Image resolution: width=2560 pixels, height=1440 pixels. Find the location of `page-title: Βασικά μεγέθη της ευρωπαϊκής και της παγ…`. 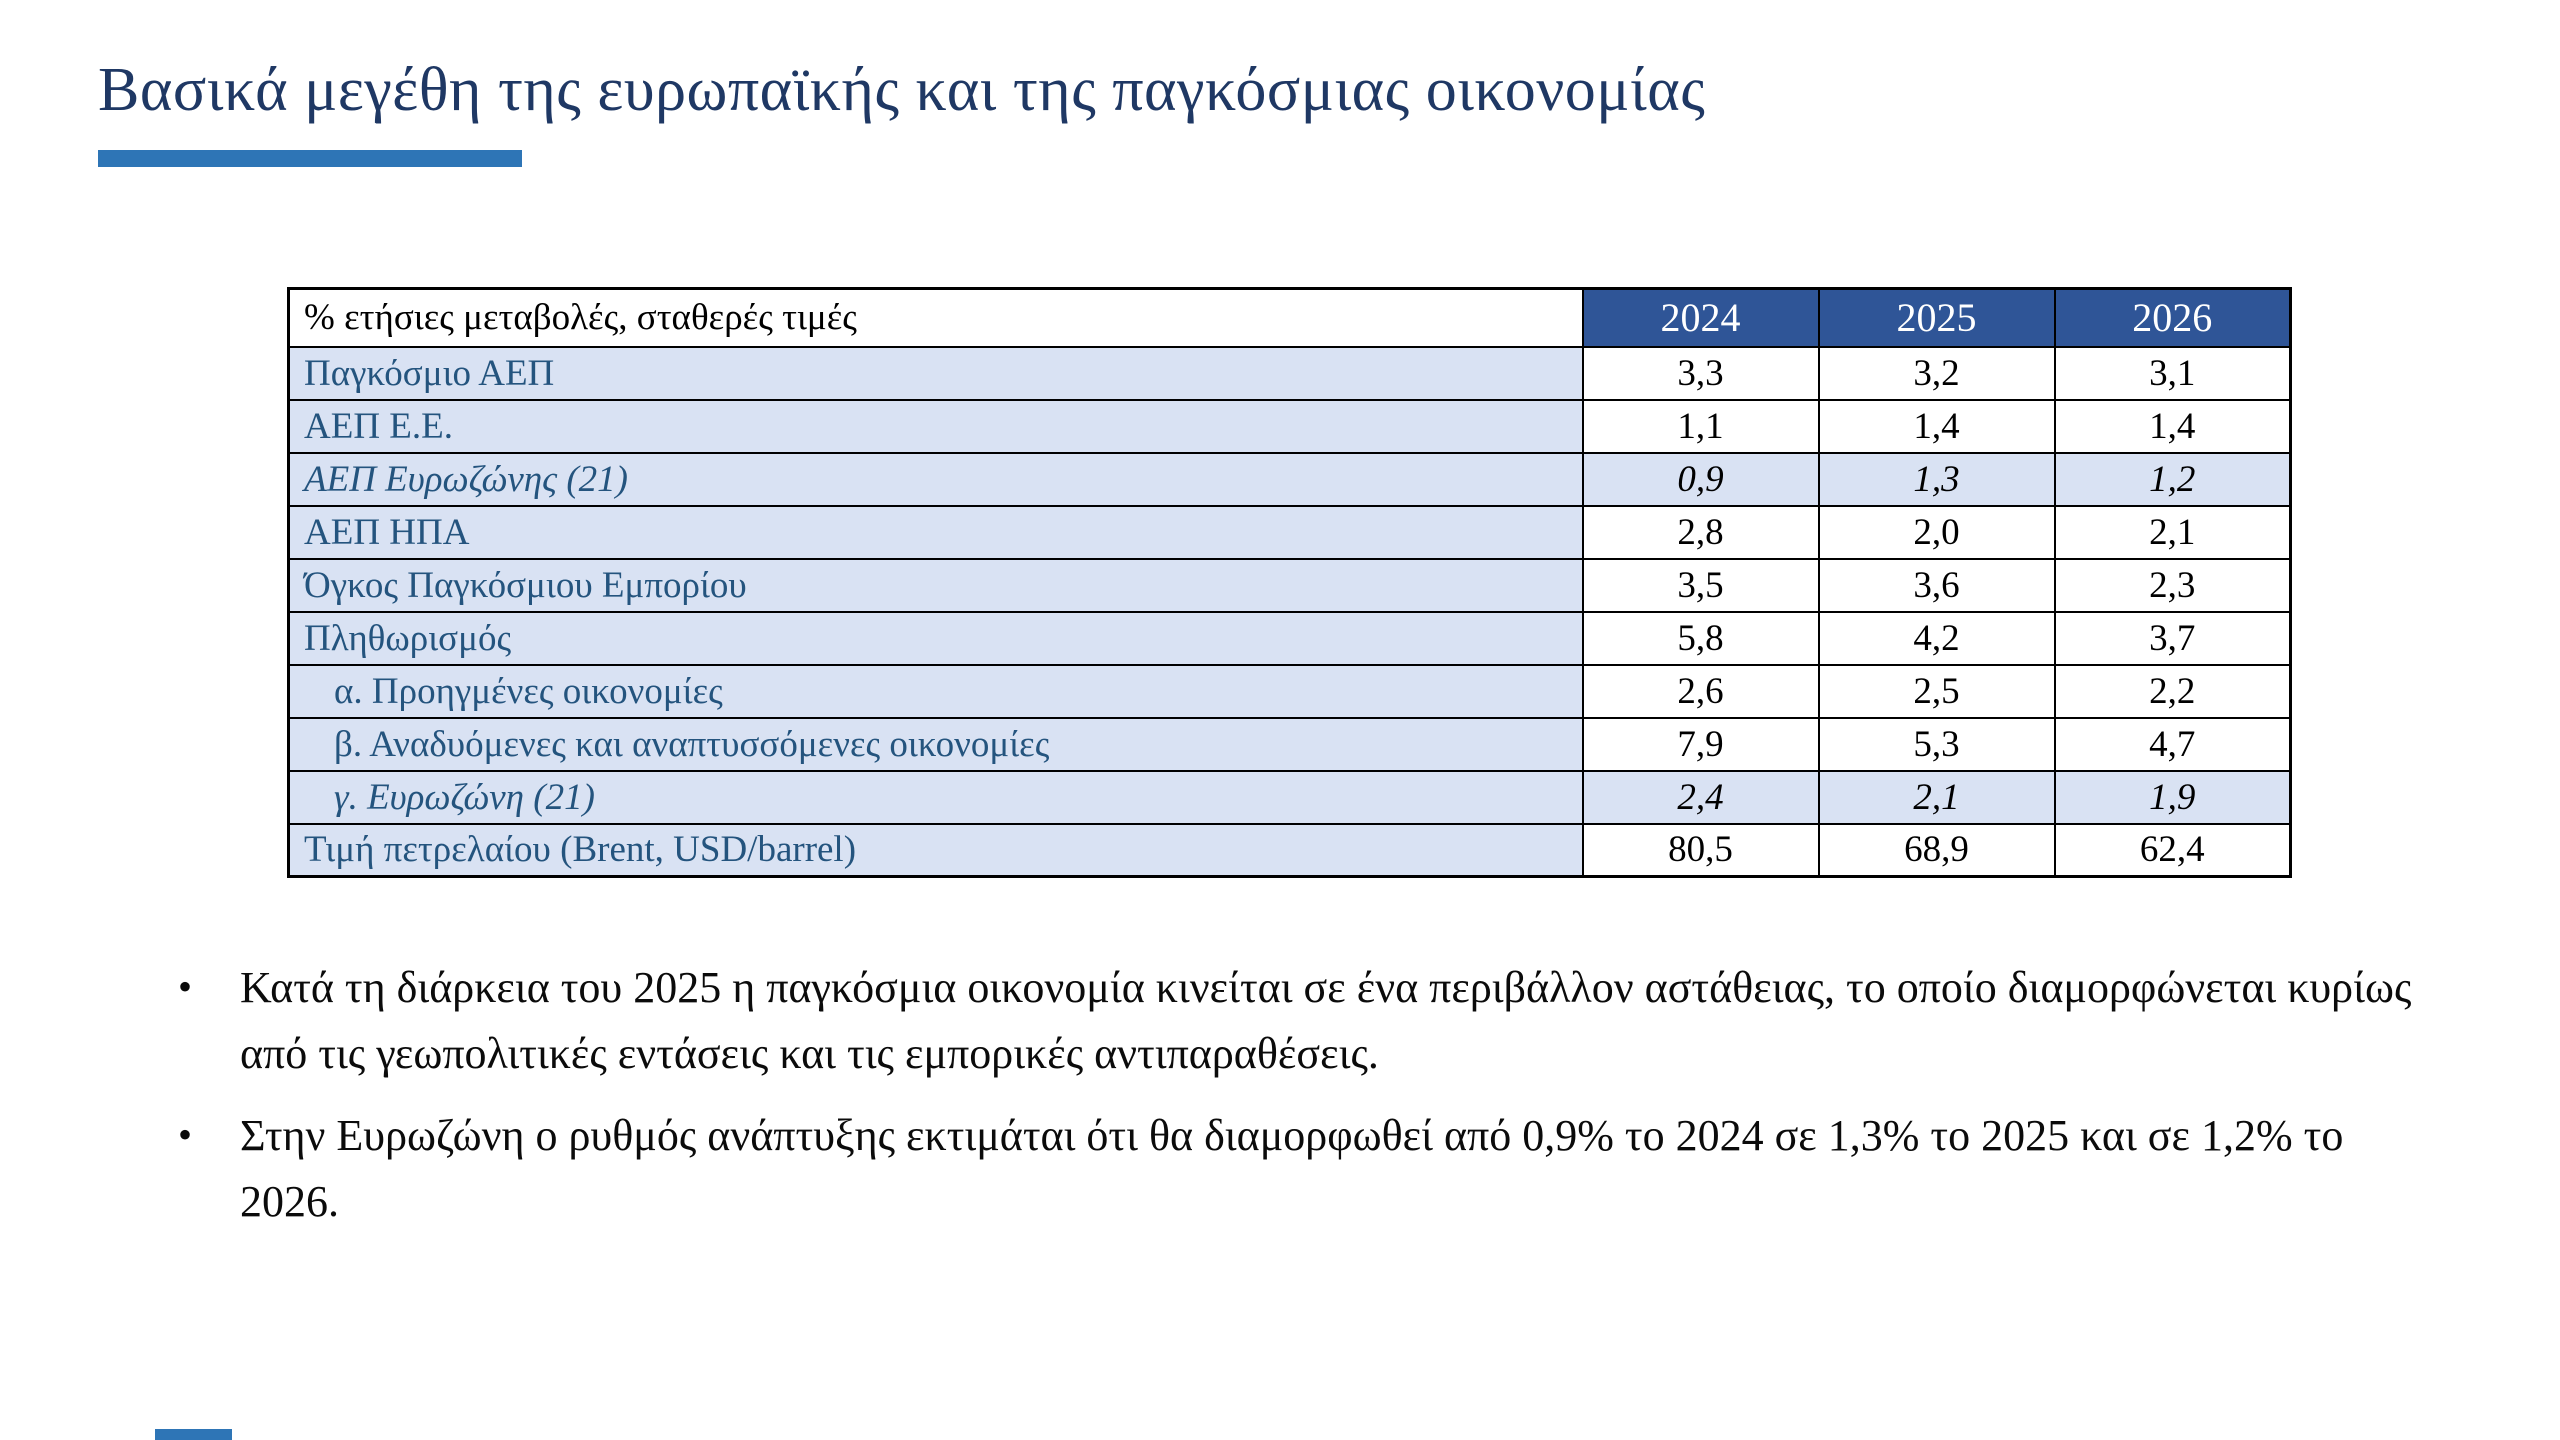

page-title: Βασικά μεγέθη της ευρωπαϊκής και της παγ… is located at coordinates (902, 90).